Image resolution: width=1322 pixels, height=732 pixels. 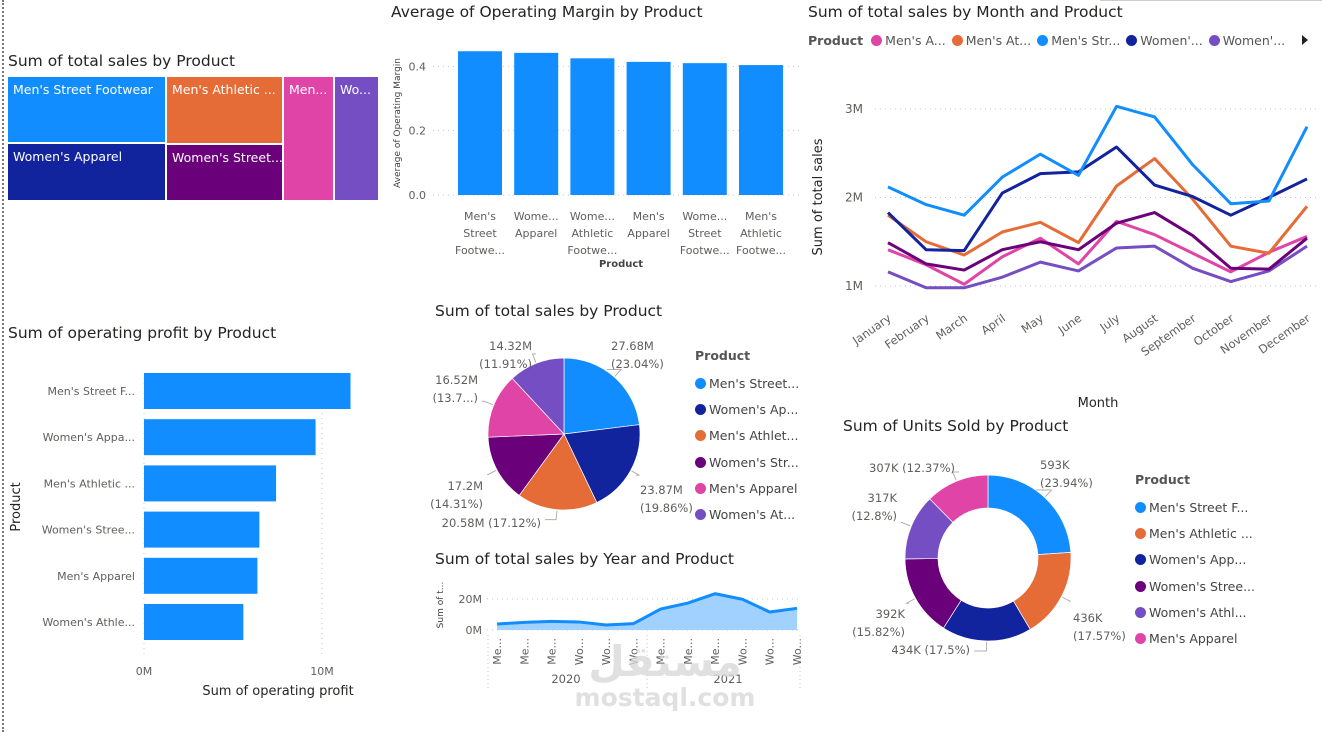 What do you see at coordinates (951, 327) in the screenshot?
I see `x-tick-label: March` at bounding box center [951, 327].